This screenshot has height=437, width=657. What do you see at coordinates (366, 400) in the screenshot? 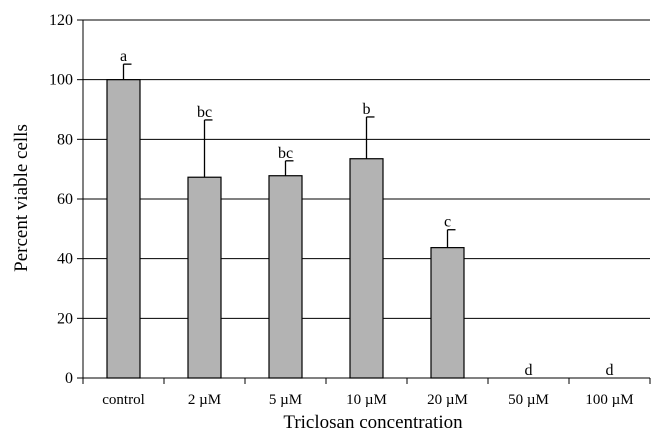
I see `x-tick-label: 10 µM` at bounding box center [366, 400].